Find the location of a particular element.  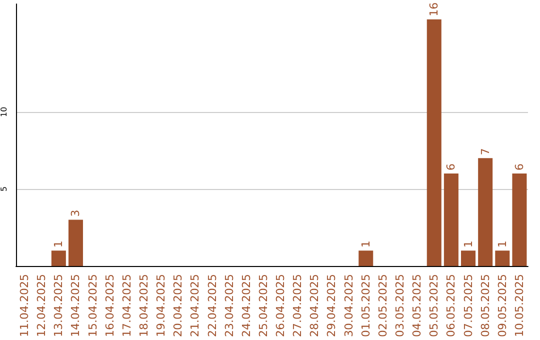

x-tick-label: 30.04.2025 is located at coordinates (349, 306).